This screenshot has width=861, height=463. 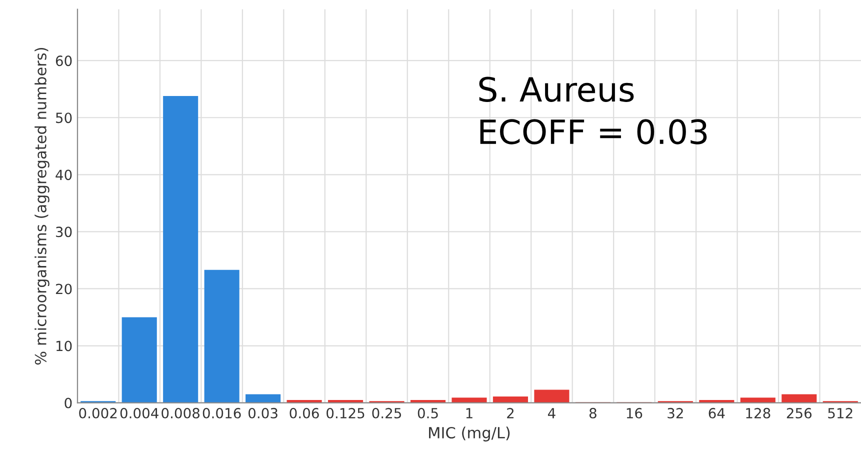 I want to click on y-tick-label: 60, so click(x=64, y=61).